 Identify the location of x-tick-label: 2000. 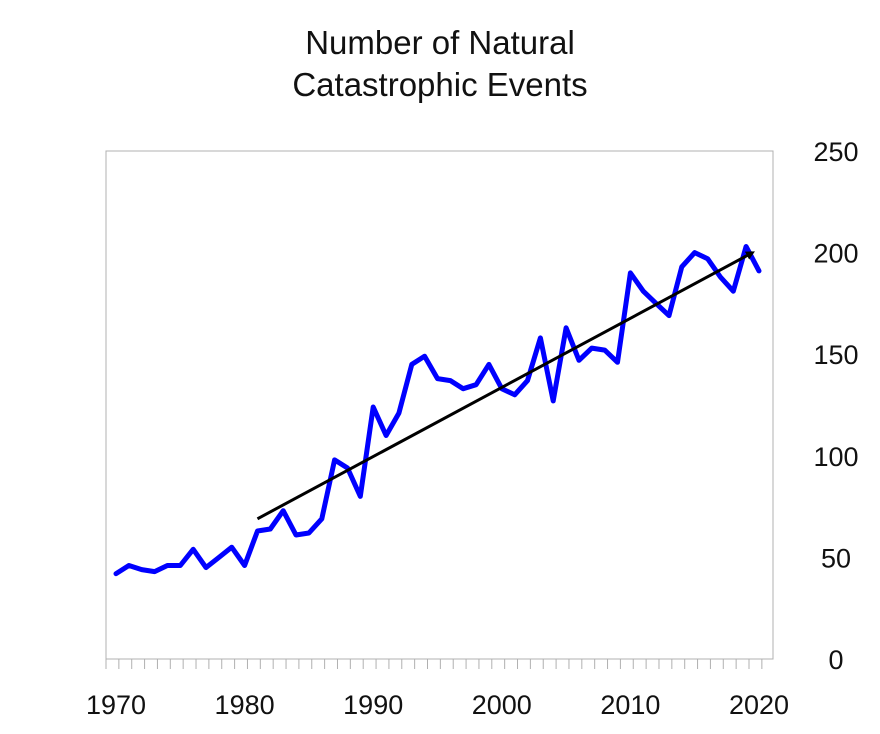
(502, 705).